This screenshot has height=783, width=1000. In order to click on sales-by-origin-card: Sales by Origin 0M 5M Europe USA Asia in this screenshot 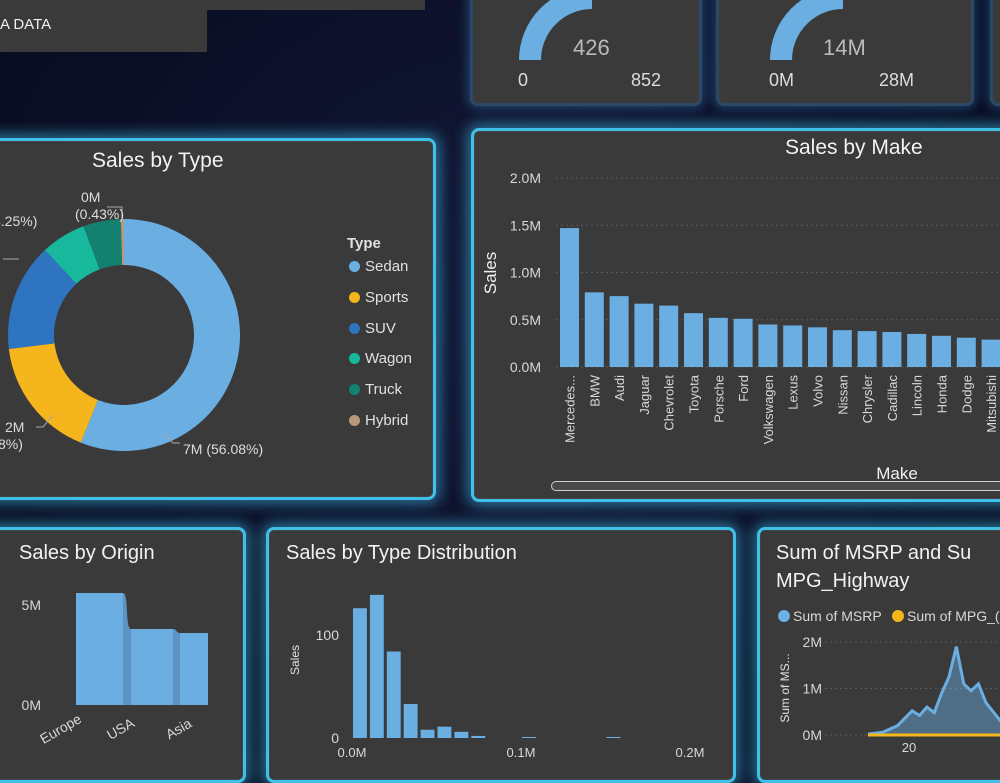, I will do `click(123, 655)`.